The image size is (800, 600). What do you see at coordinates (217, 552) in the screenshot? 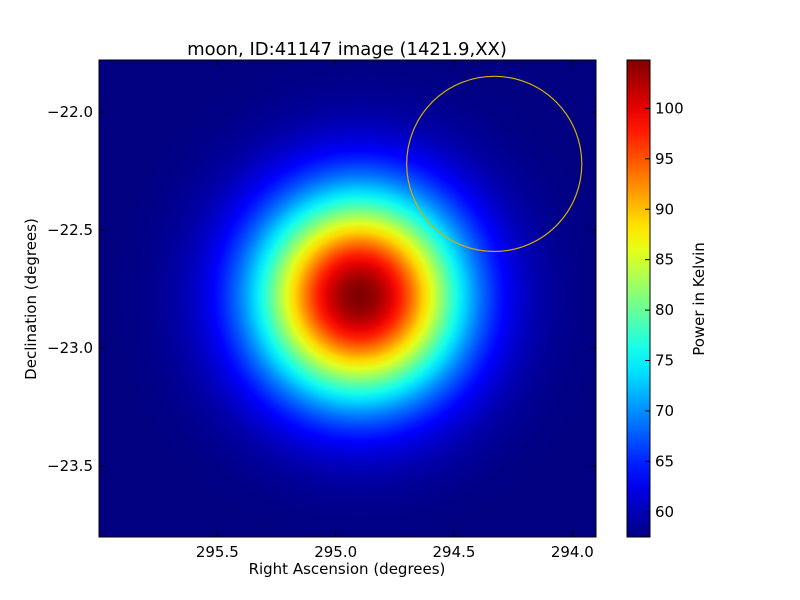
I see `x-tick-label: 295.5` at bounding box center [217, 552].